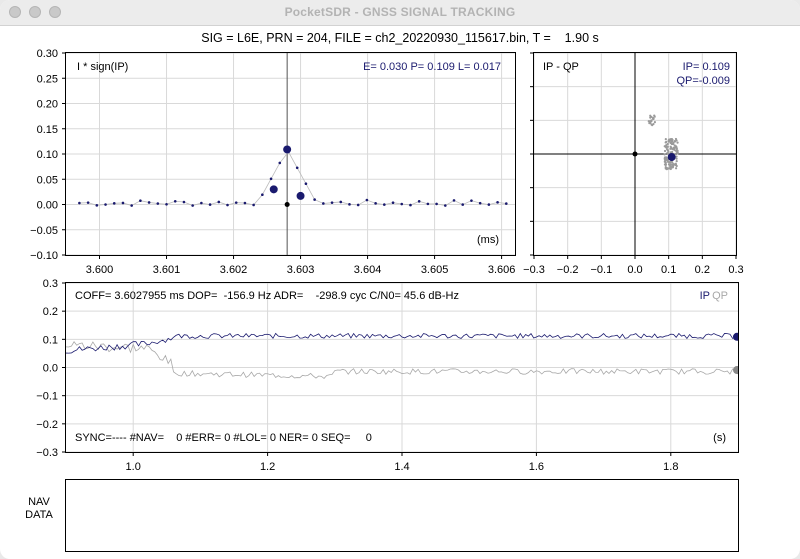 This screenshot has height=559, width=800. I want to click on minimize-window-button, so click(35, 12).